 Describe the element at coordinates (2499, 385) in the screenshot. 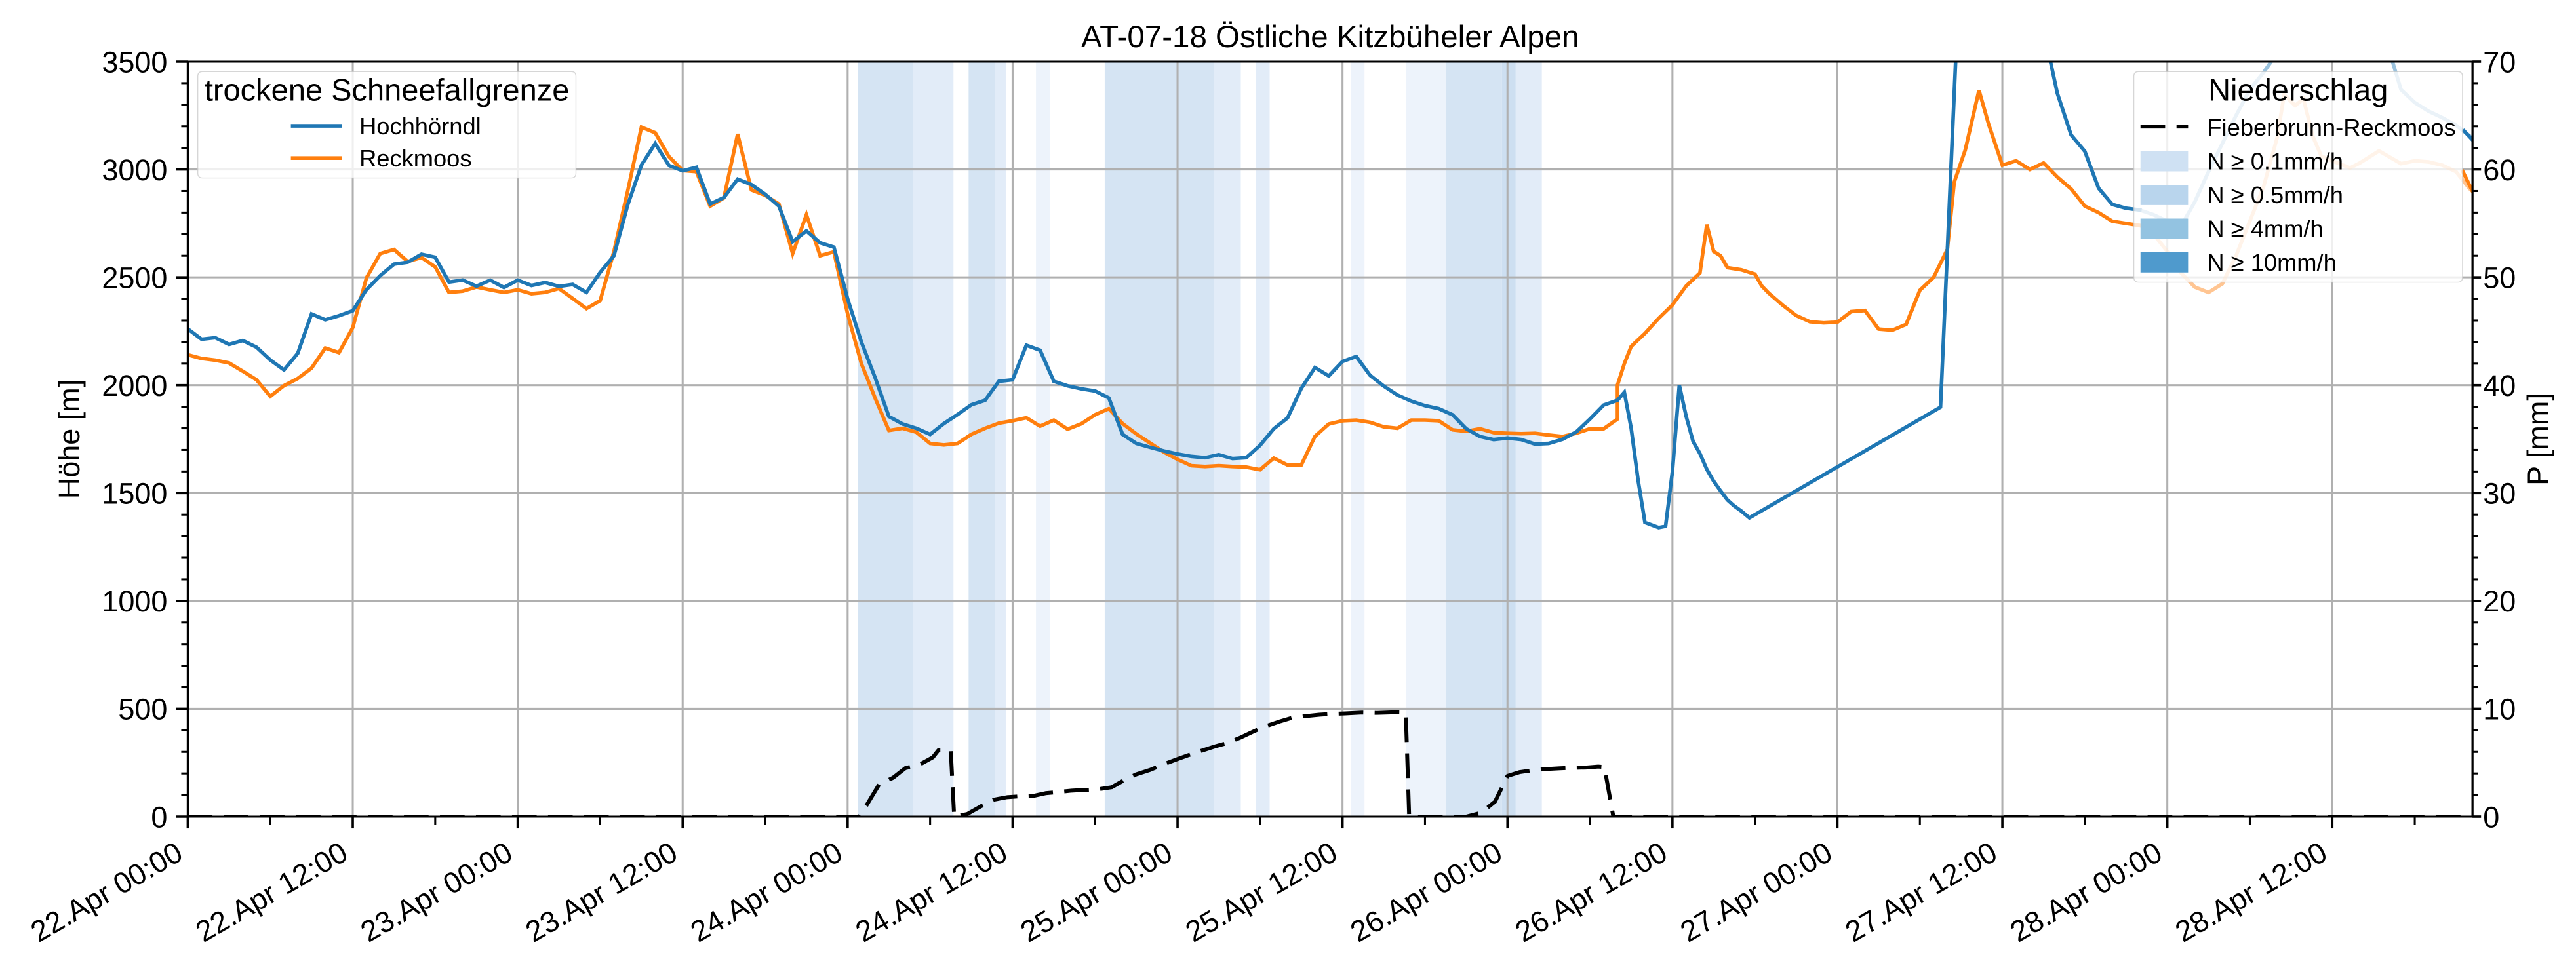

I see `svg-text: 40` at that location.